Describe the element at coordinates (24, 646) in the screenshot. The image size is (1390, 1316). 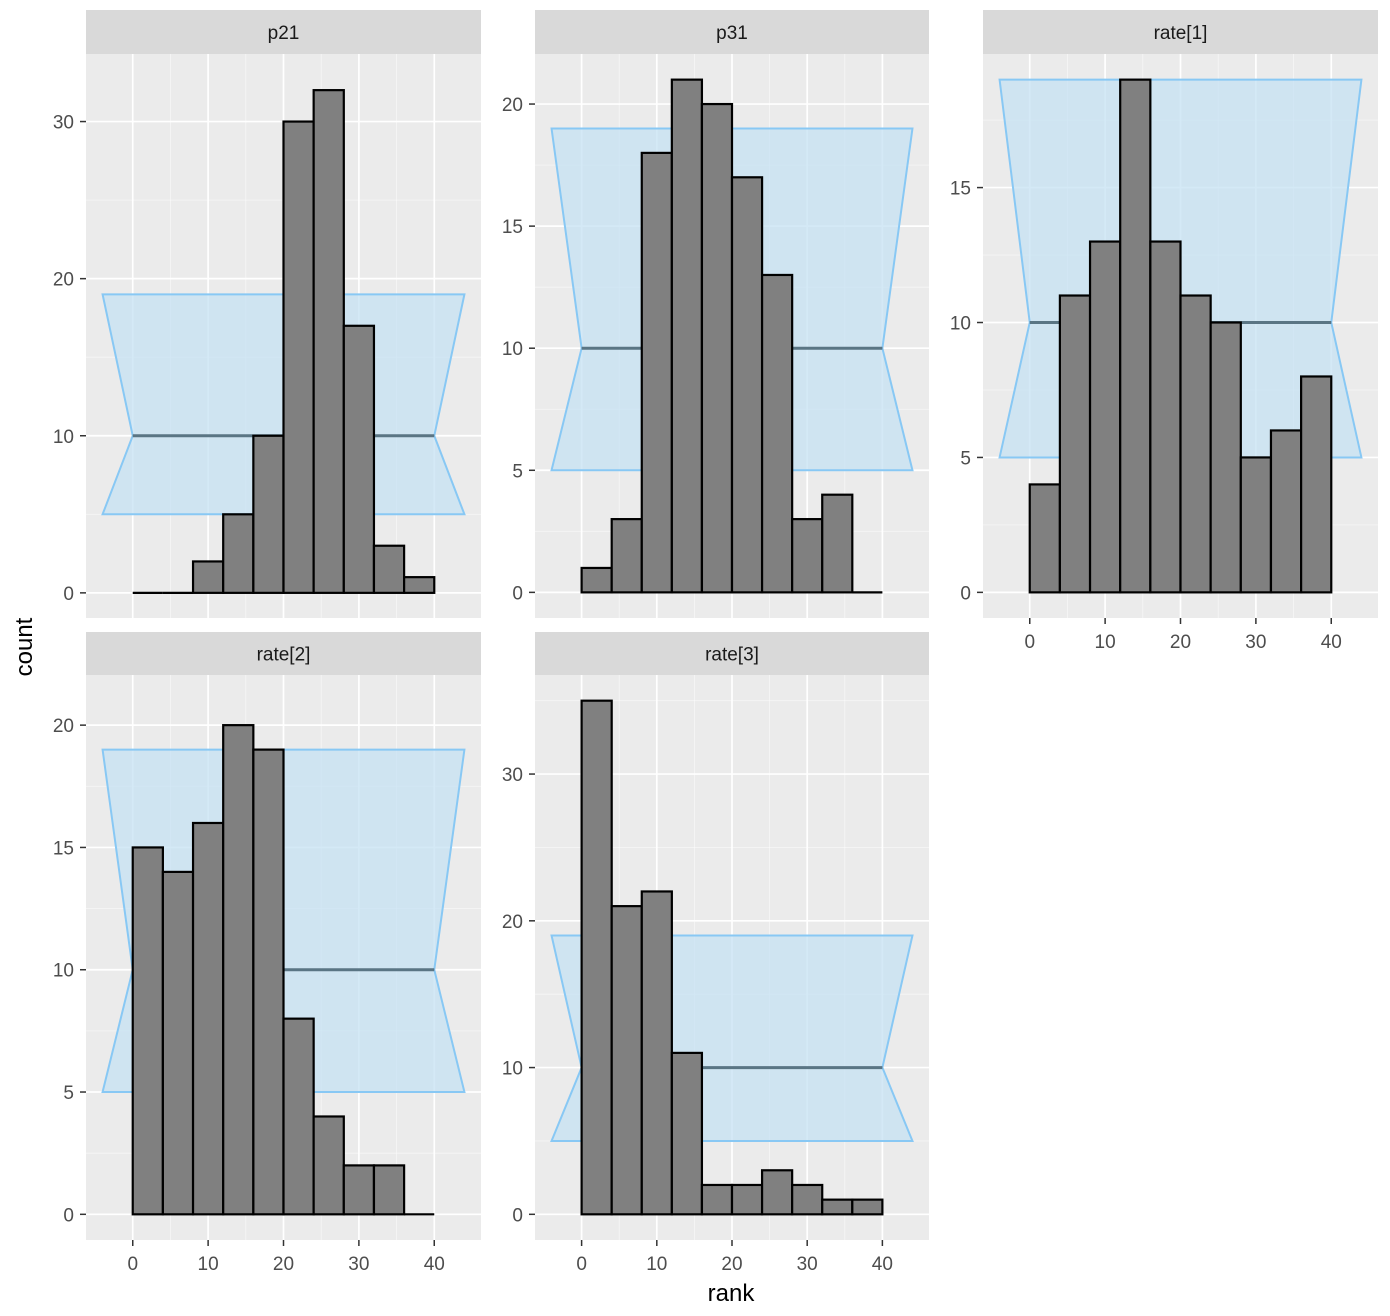
I see `y-axis-title: count` at that location.